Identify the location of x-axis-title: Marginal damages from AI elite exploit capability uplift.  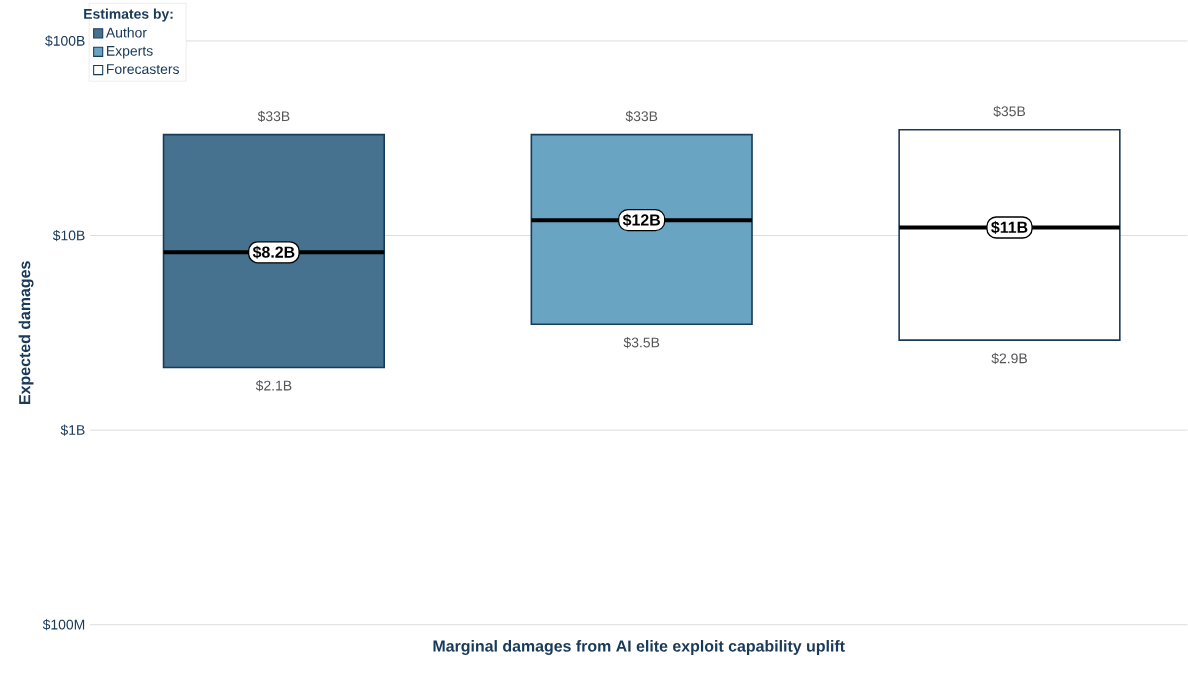
(639, 648).